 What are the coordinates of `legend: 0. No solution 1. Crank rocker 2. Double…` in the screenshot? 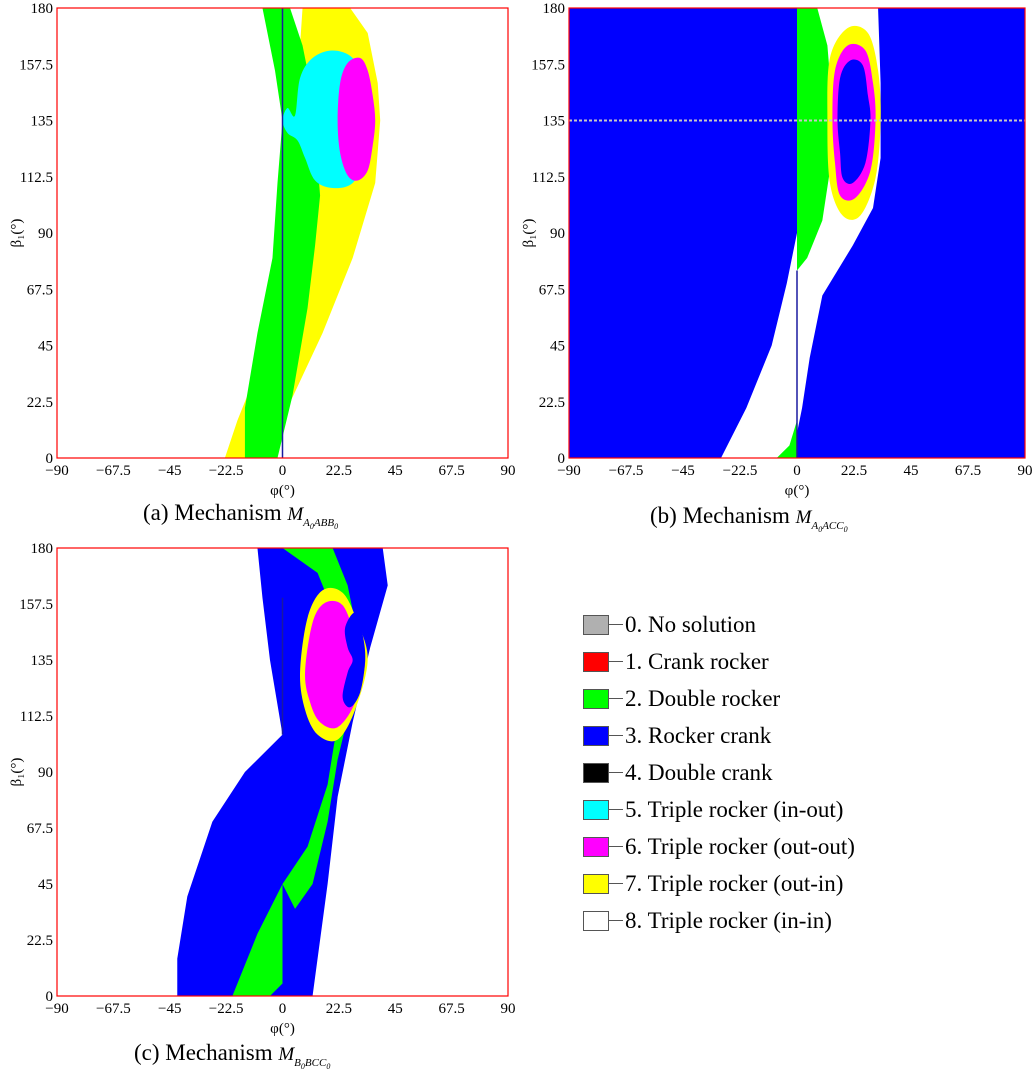 It's located at (803, 772).